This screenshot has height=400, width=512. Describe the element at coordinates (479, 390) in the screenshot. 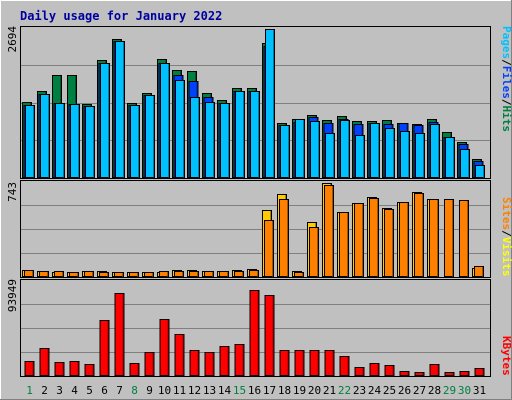

I see `x-tick-label-31: 31` at that location.